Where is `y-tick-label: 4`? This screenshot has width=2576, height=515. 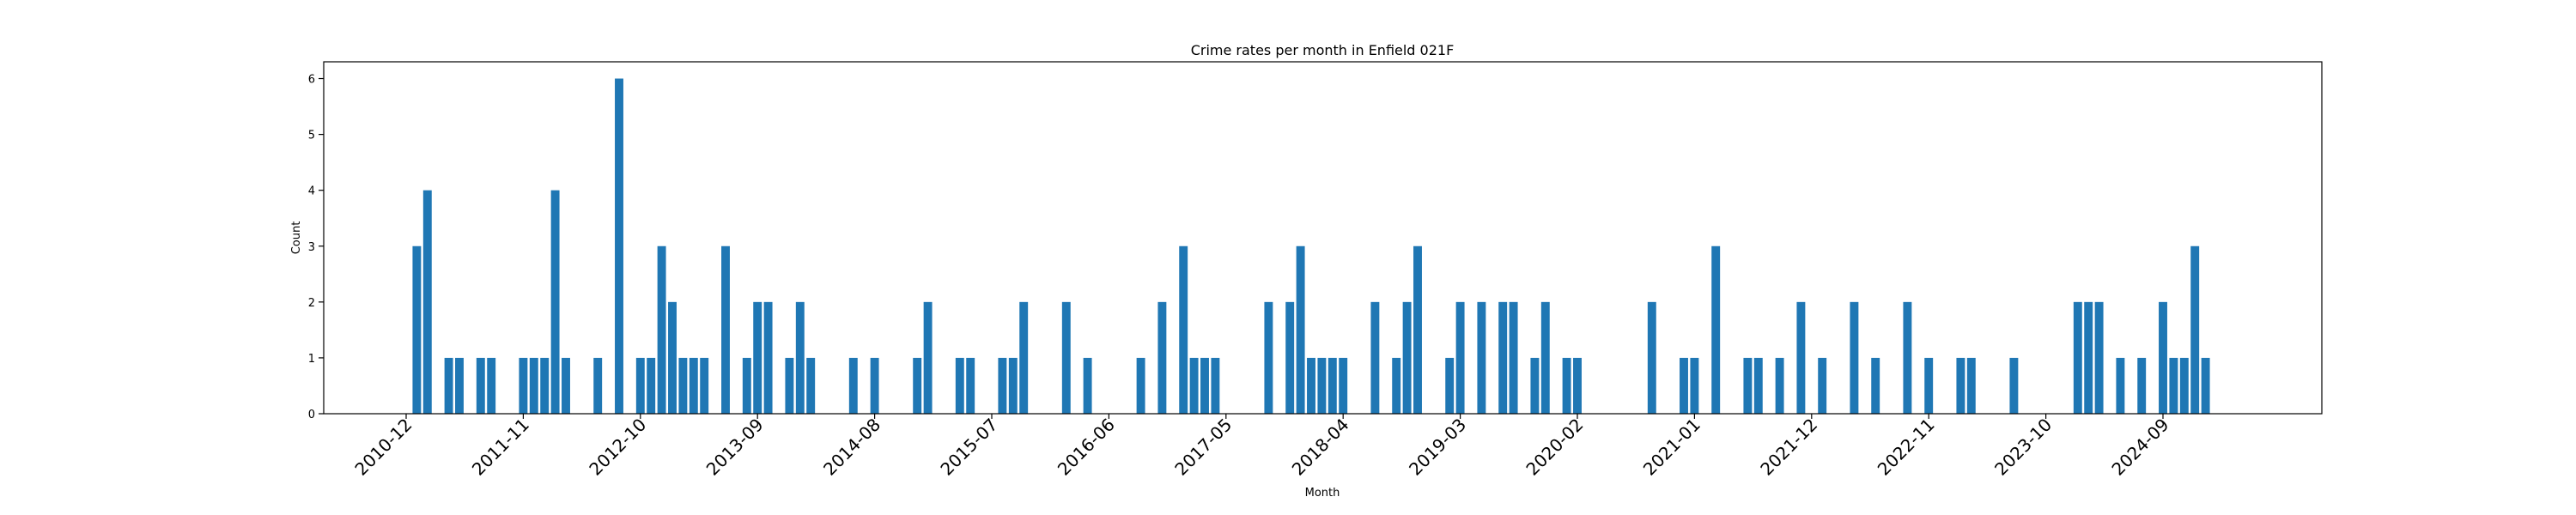
y-tick-label: 4 is located at coordinates (312, 191).